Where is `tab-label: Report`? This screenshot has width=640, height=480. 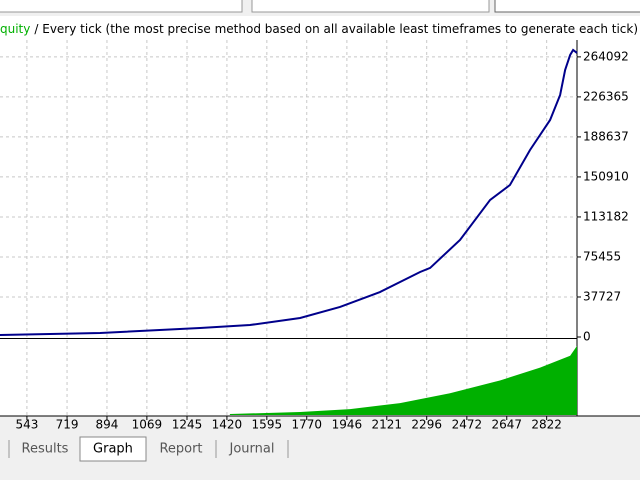 tab-label: Report is located at coordinates (180, 449).